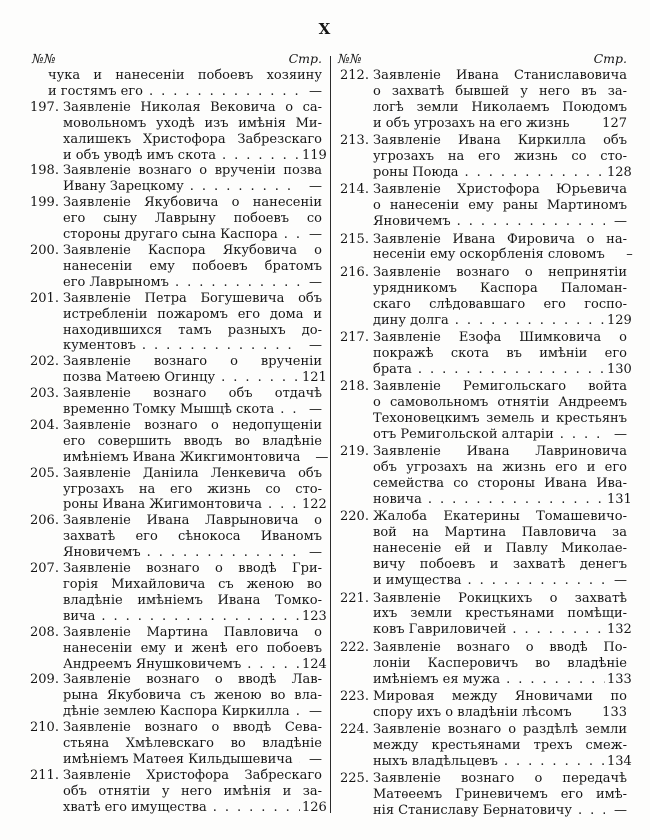 The image size is (650, 840). Describe the element at coordinates (152, 664) in the screenshot. I see `entry-text: Андреемъ Янушковичемъ` at that location.